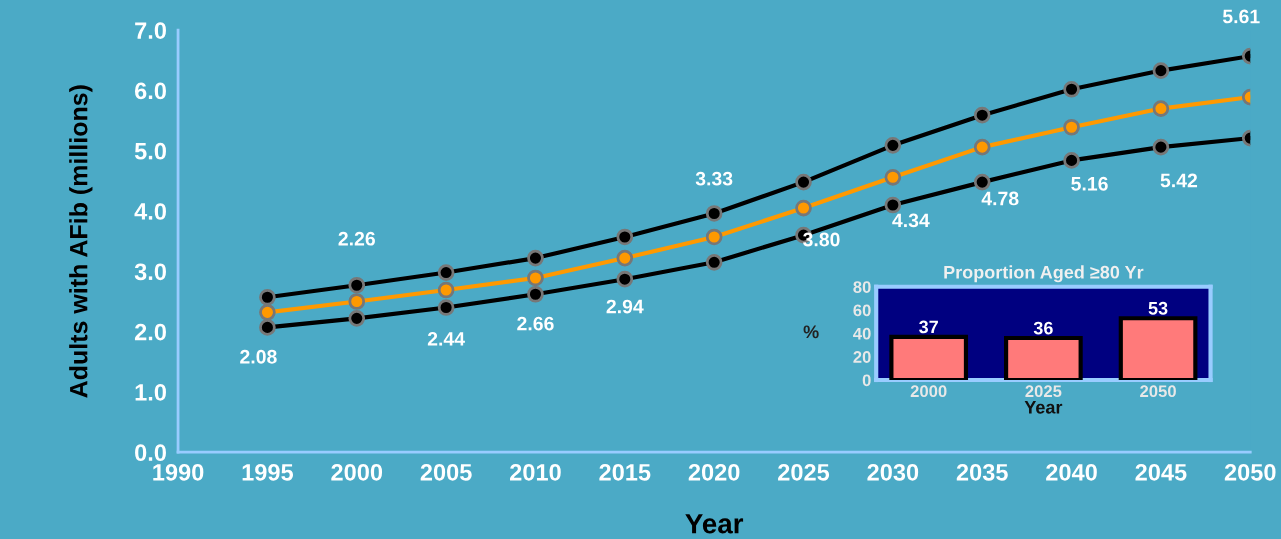  What do you see at coordinates (150, 453) in the screenshot?
I see `y-tick-label: 0.0` at bounding box center [150, 453].